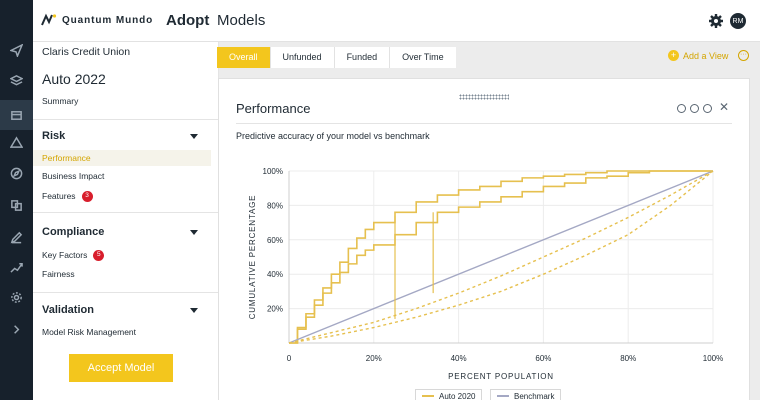 Image resolution: width=760 pixels, height=400 pixels. Describe the element at coordinates (374, 358) in the screenshot. I see `x-tick-label: 20%` at that location.